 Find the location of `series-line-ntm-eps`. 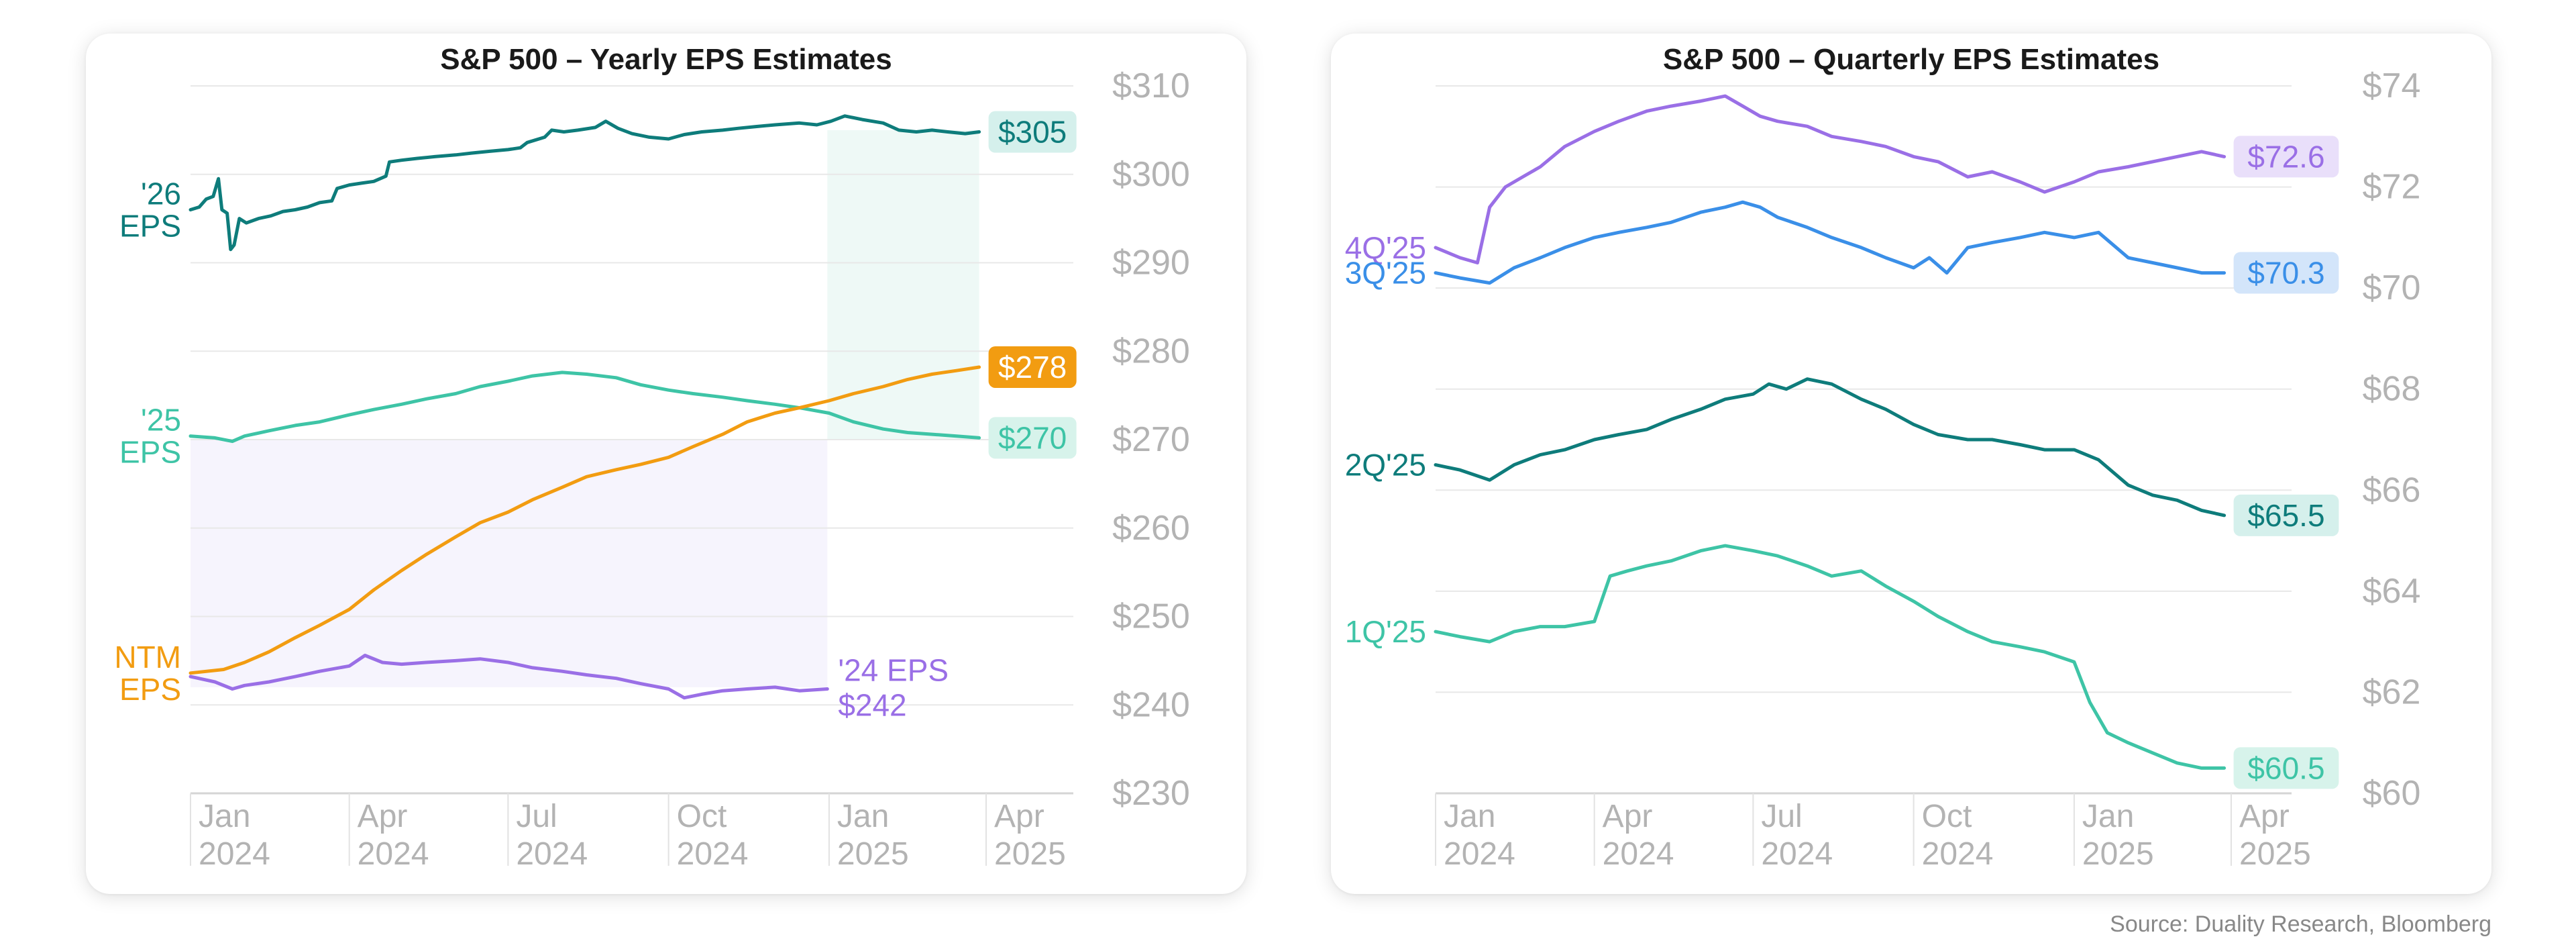

series-line-ntm-eps is located at coordinates (585, 520).